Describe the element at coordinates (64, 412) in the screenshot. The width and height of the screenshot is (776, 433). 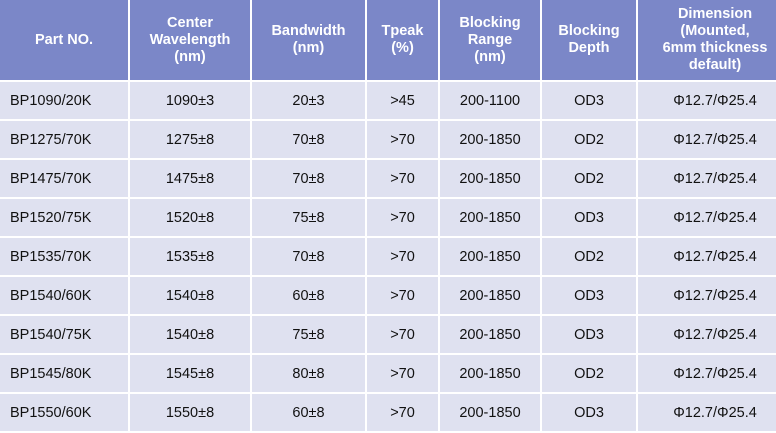
I see `cell-part-no: BP1550/60K` at that location.